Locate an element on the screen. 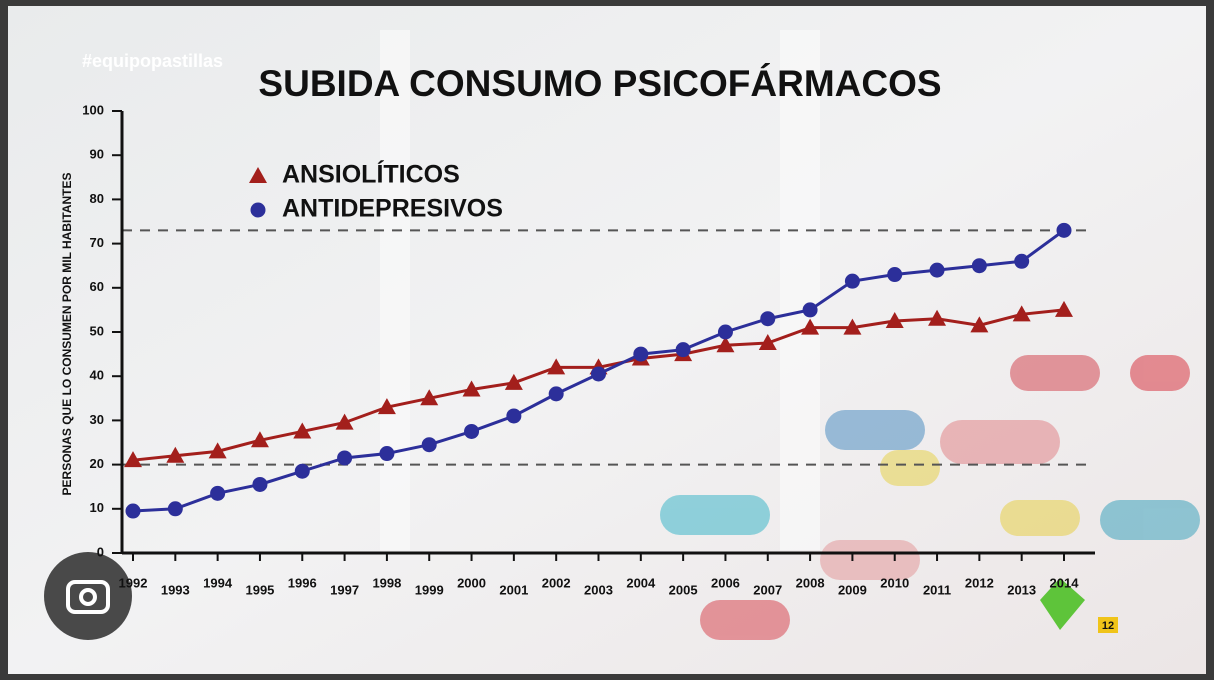 The width and height of the screenshot is (1214, 685). age-badge: 12 is located at coordinates (1108, 626).